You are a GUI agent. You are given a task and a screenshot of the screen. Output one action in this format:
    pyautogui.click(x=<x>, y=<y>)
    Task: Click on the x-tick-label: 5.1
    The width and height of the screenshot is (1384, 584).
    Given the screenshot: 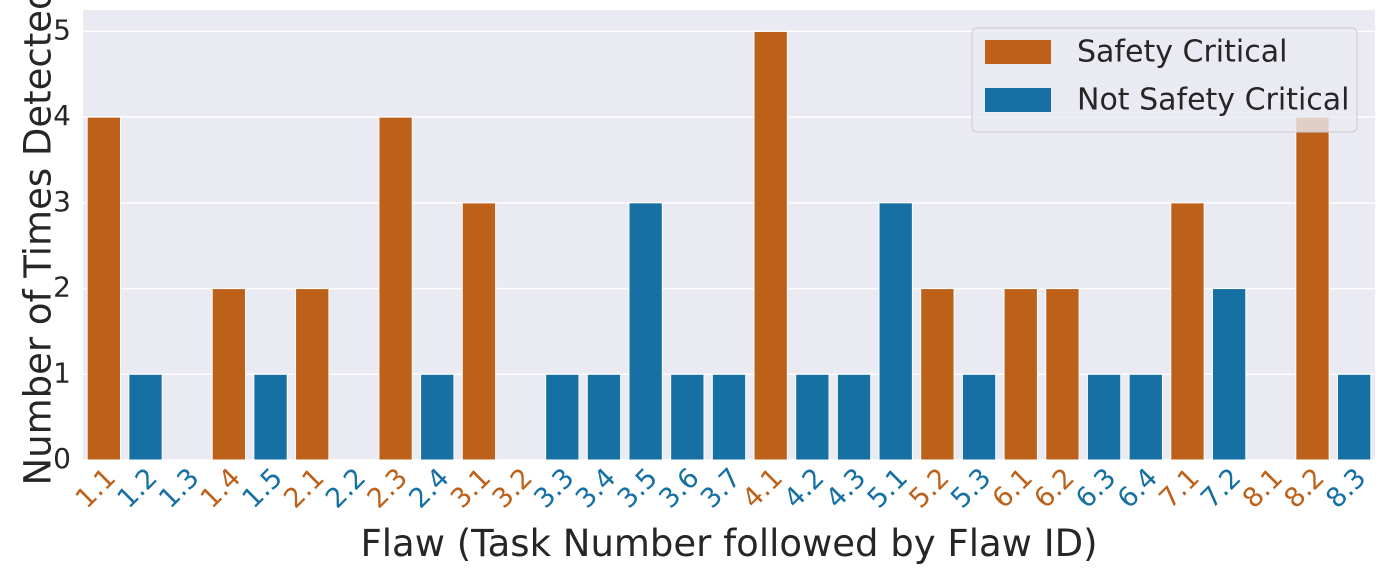 What is the action you would take?
    pyautogui.click(x=888, y=488)
    